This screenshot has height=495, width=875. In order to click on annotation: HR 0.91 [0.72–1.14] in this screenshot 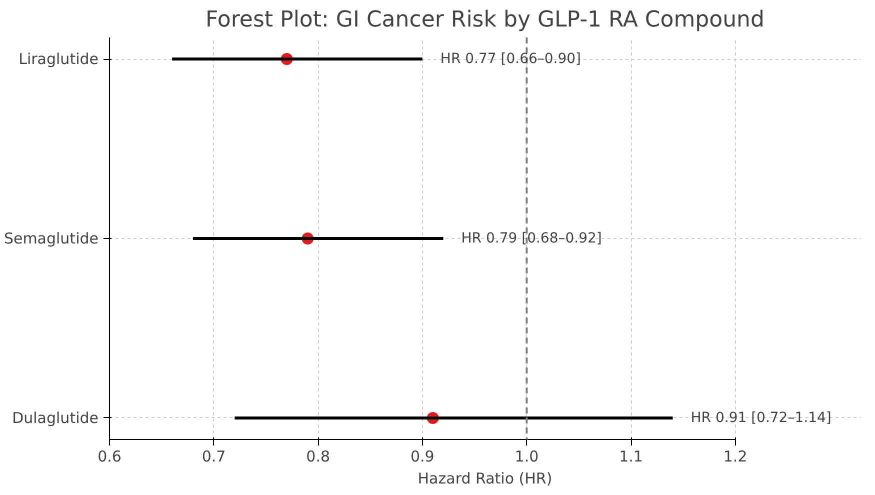, I will do `click(761, 418)`.